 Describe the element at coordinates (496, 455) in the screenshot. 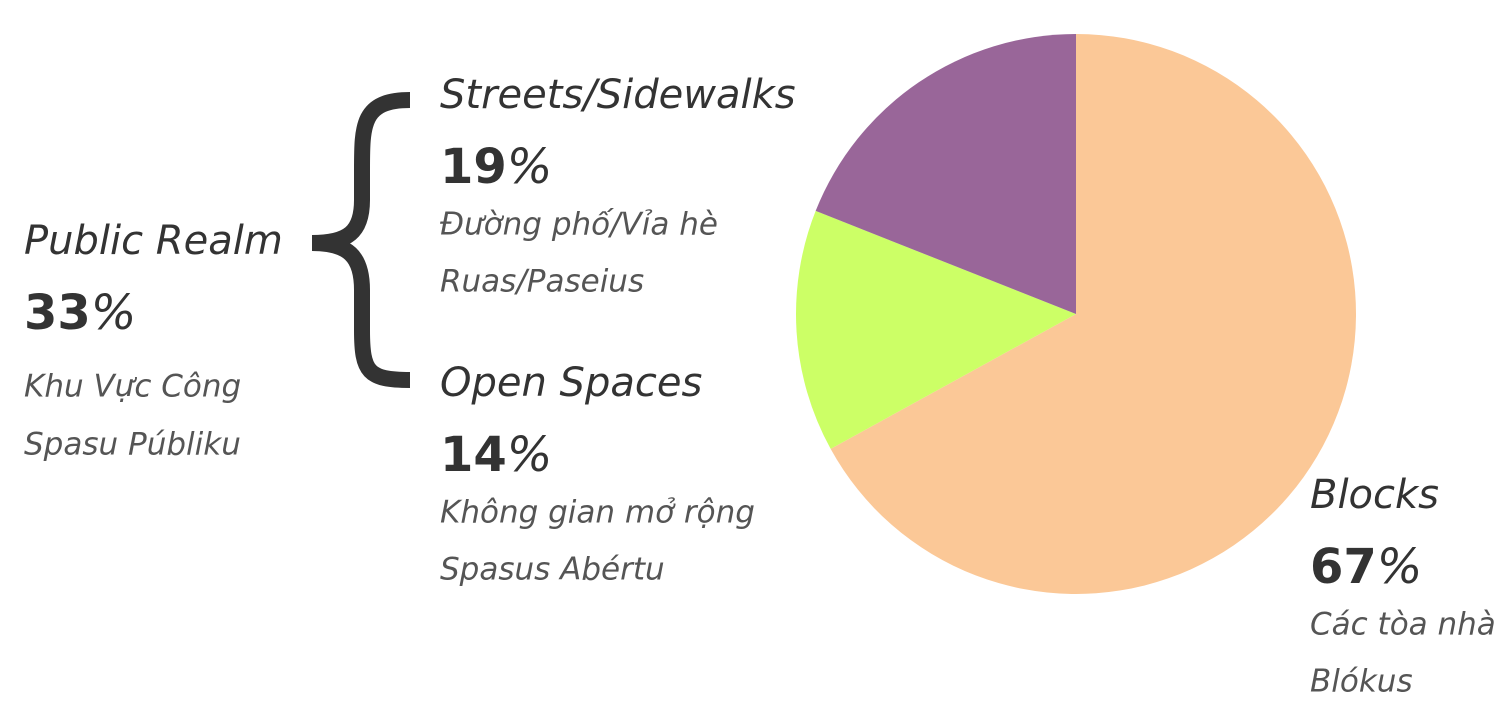

I see `value-label: 14%` at that location.